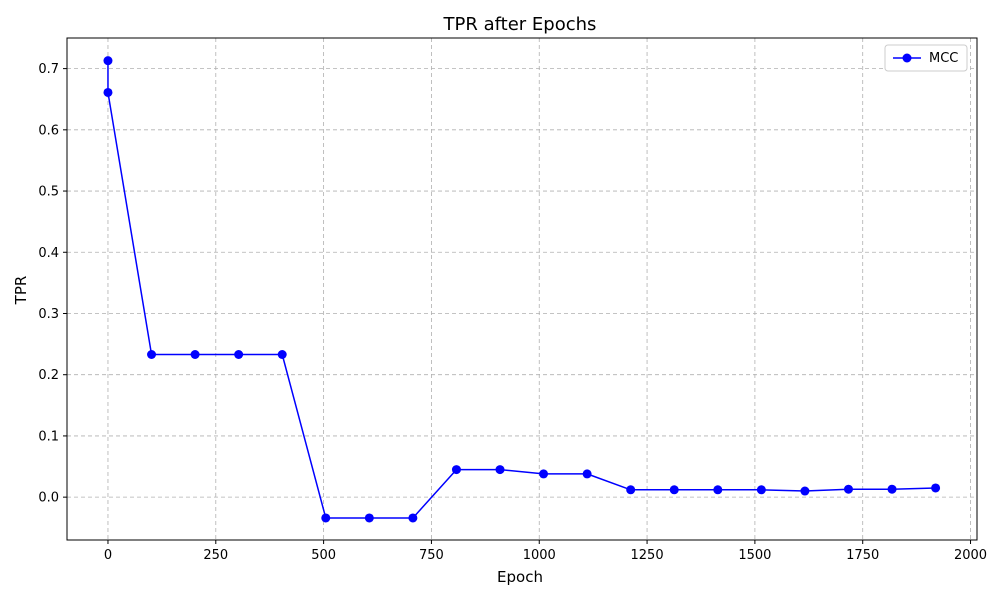  What do you see at coordinates (108, 555) in the screenshot?
I see `x-tick-label: 0` at bounding box center [108, 555].